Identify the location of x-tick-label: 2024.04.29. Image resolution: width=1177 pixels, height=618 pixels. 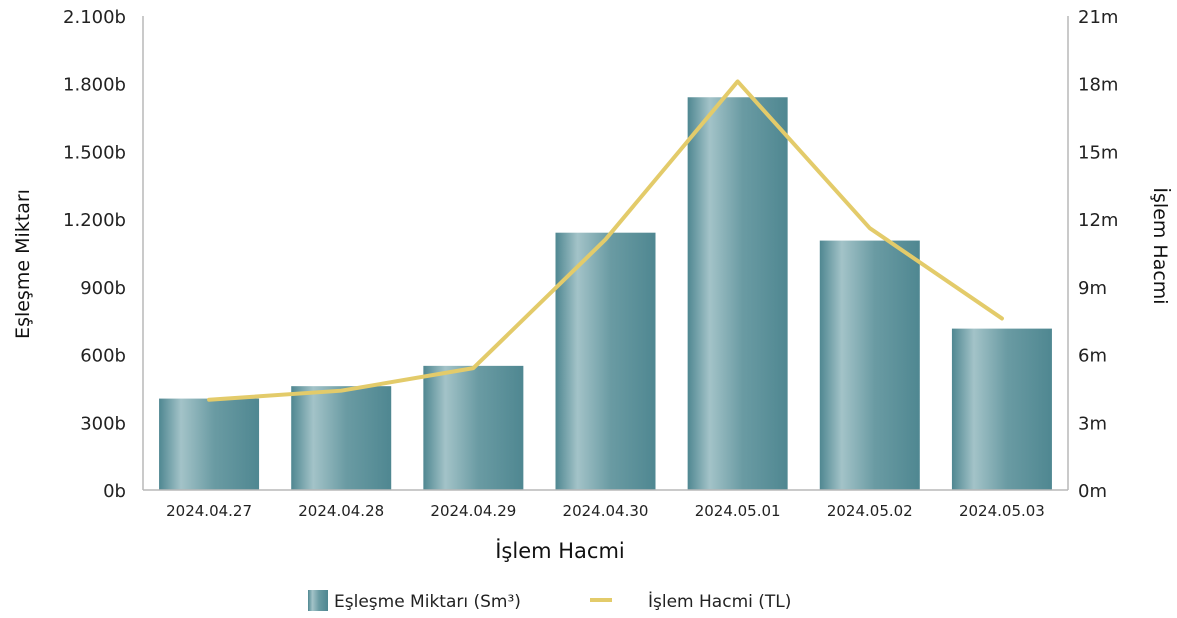
(473, 511).